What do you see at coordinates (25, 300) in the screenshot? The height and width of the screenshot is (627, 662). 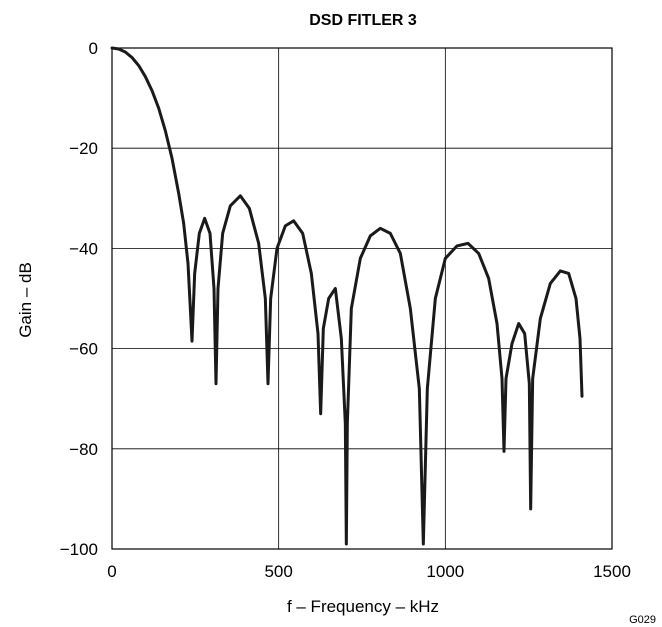 I see `y-axis-label: Gain – dB` at bounding box center [25, 300].